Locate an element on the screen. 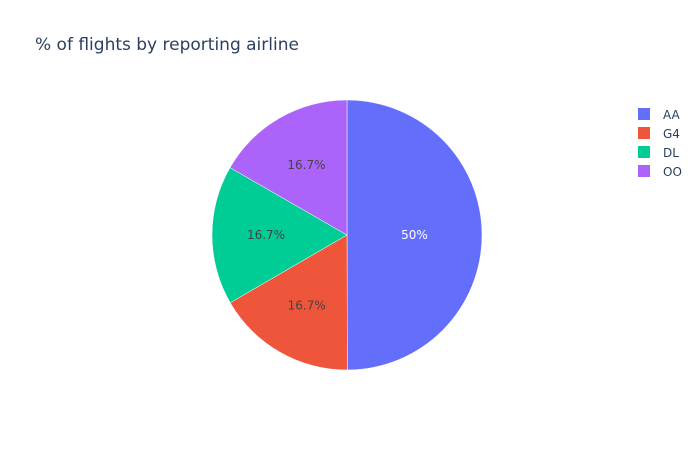 The height and width of the screenshot is (450, 700). pie-slice-aa is located at coordinates (414, 235).